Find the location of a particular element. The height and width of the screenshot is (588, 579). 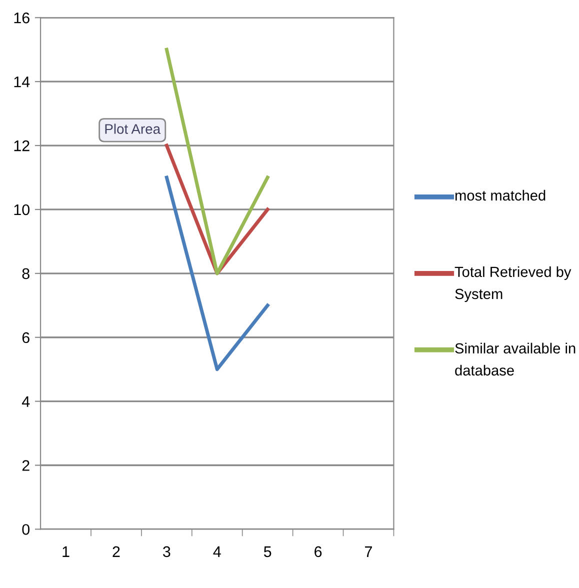

x-tick-label: 4 is located at coordinates (217, 551).